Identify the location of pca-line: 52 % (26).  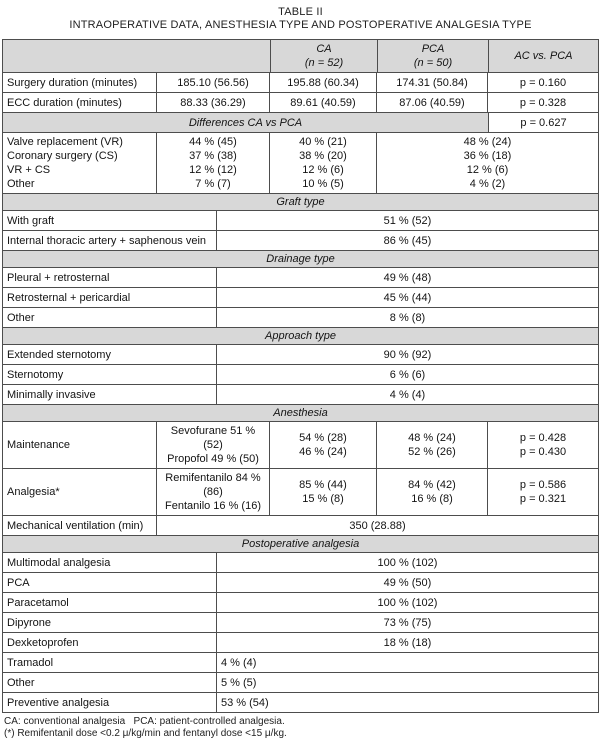
(432, 452).